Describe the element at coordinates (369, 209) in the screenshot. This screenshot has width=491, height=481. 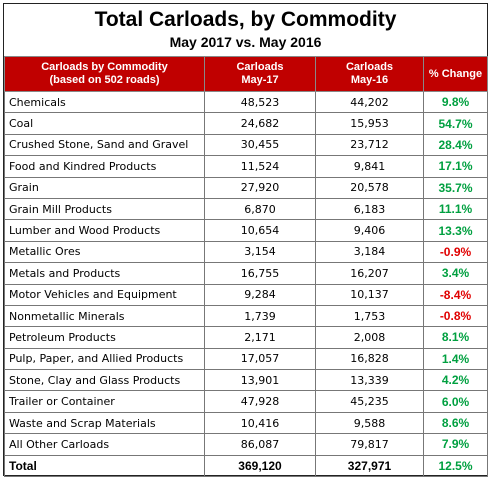
I see `carloads: 6,183` at that location.